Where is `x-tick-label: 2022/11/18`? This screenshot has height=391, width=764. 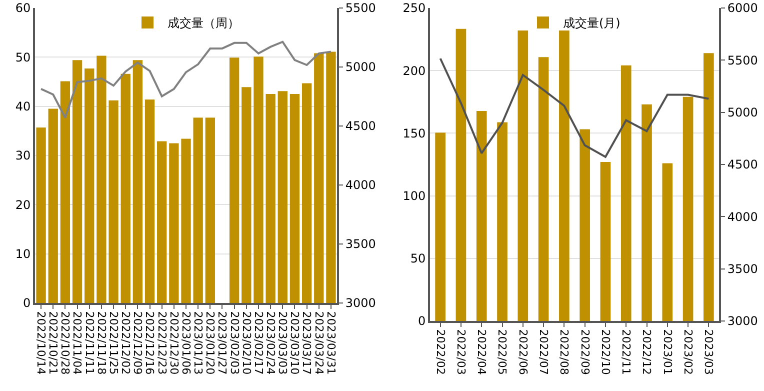
x-tick-label: 2022/11/18 is located at coordinates (101, 343).